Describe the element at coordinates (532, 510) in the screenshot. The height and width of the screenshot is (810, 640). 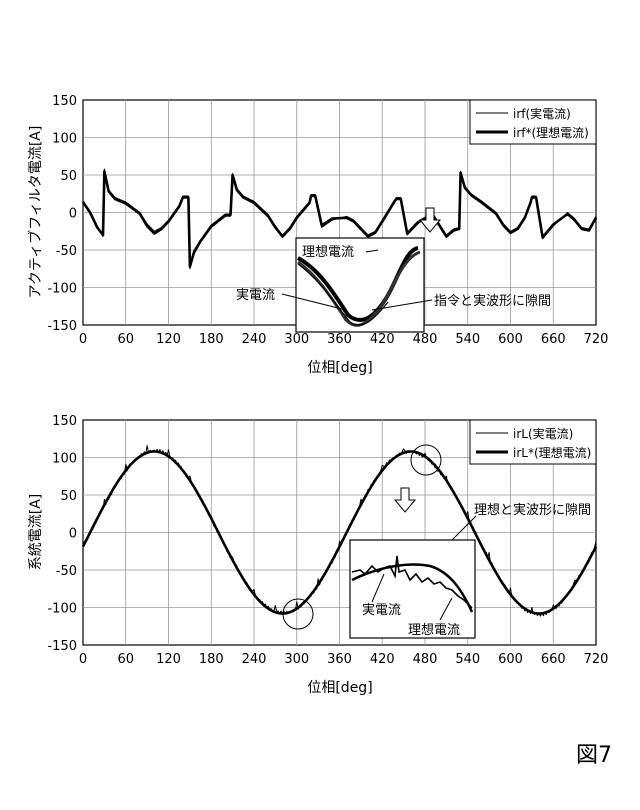
I see `annotation-gap: 理想と実波形に隙間` at that location.